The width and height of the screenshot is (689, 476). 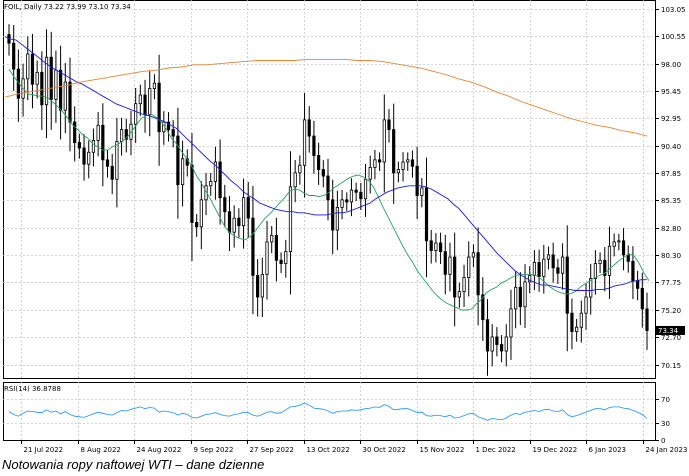 What do you see at coordinates (671, 119) in the screenshot?
I see `price-tick-label: 92.95` at bounding box center [671, 119].